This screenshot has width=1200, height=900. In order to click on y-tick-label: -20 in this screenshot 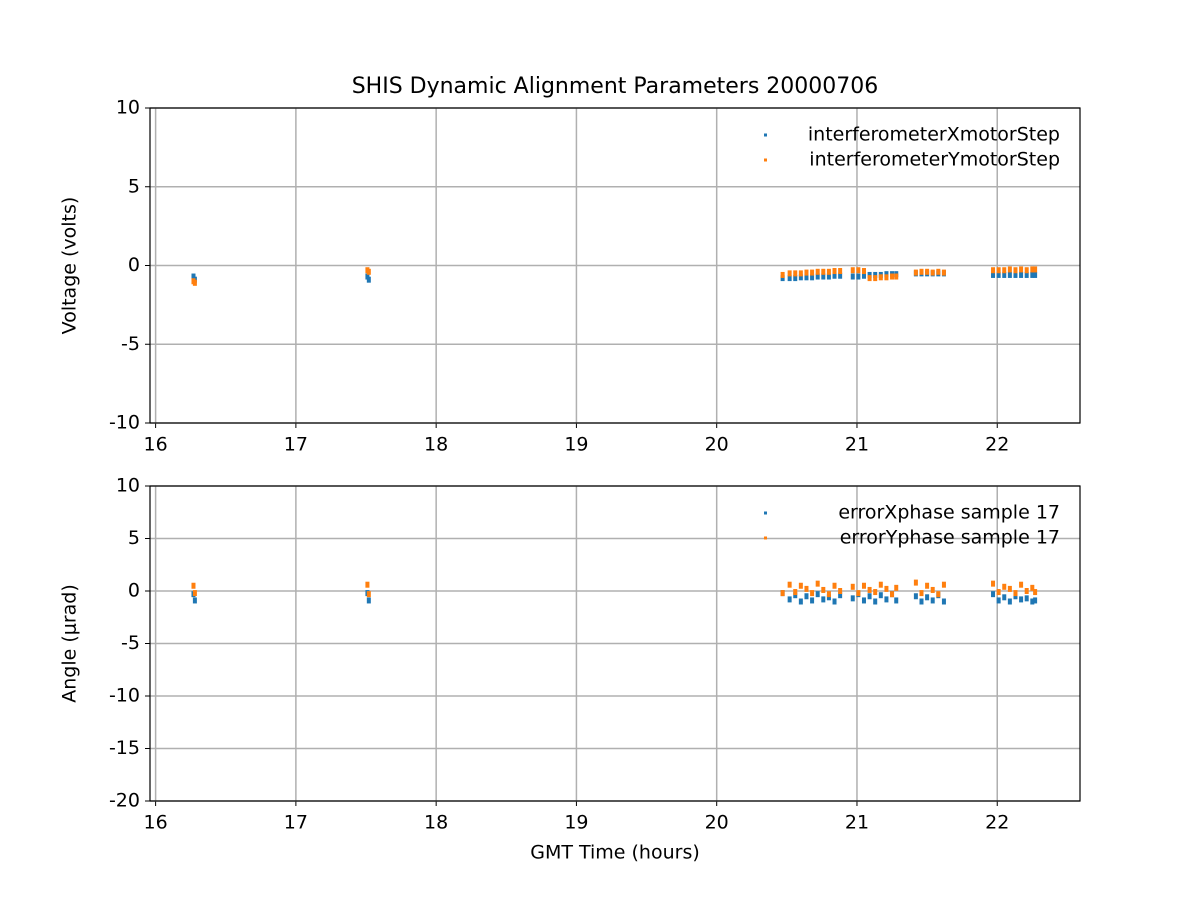, I will do `click(124, 801)`.